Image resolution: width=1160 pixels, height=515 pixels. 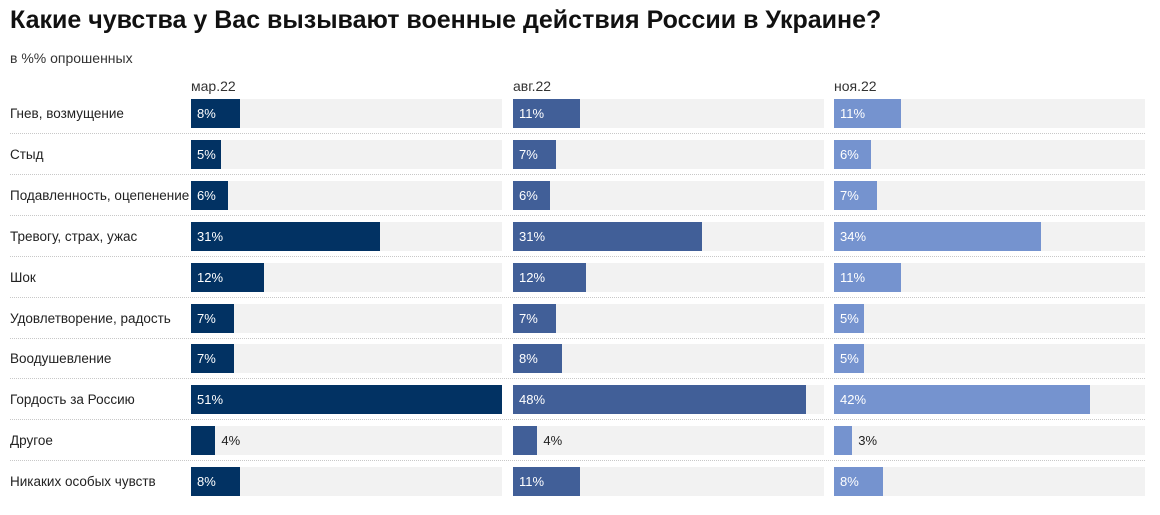 I want to click on category-label: Тревогу, страх, ужас, so click(x=74, y=236).